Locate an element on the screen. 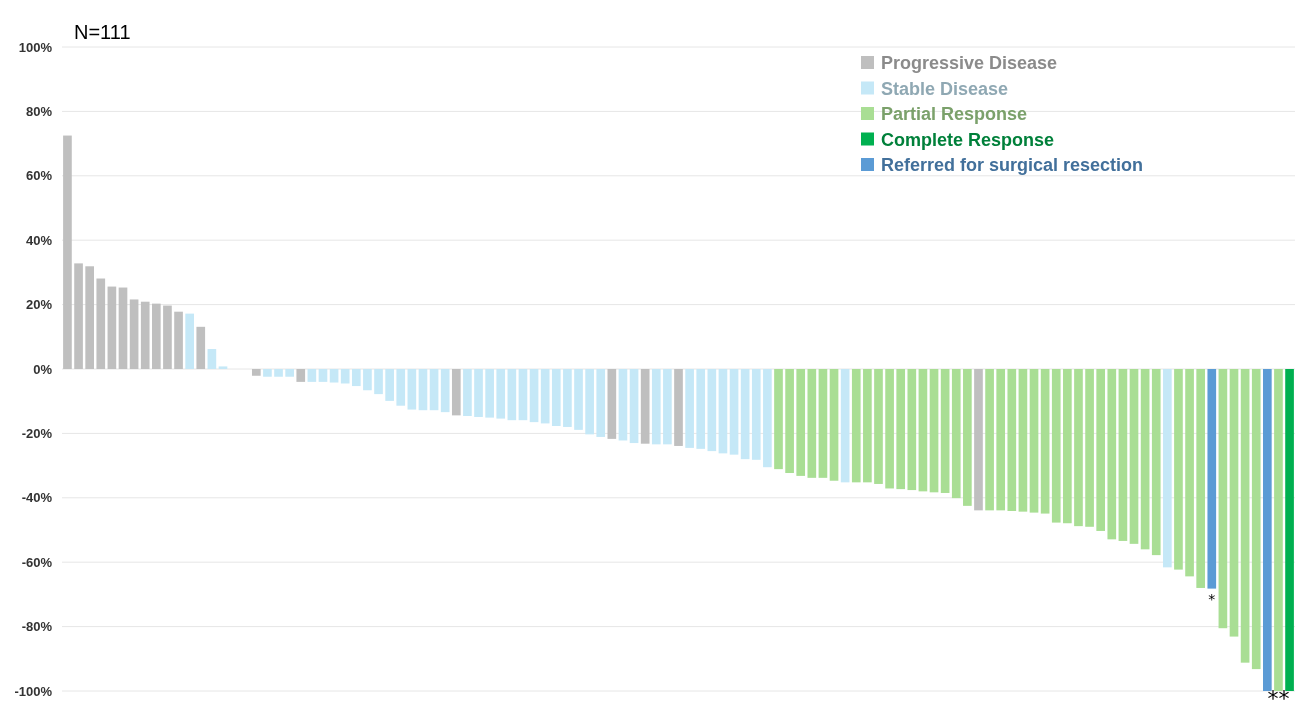 This screenshot has height=704, width=1299. legend-label: Progressive Disease is located at coordinates (969, 63).